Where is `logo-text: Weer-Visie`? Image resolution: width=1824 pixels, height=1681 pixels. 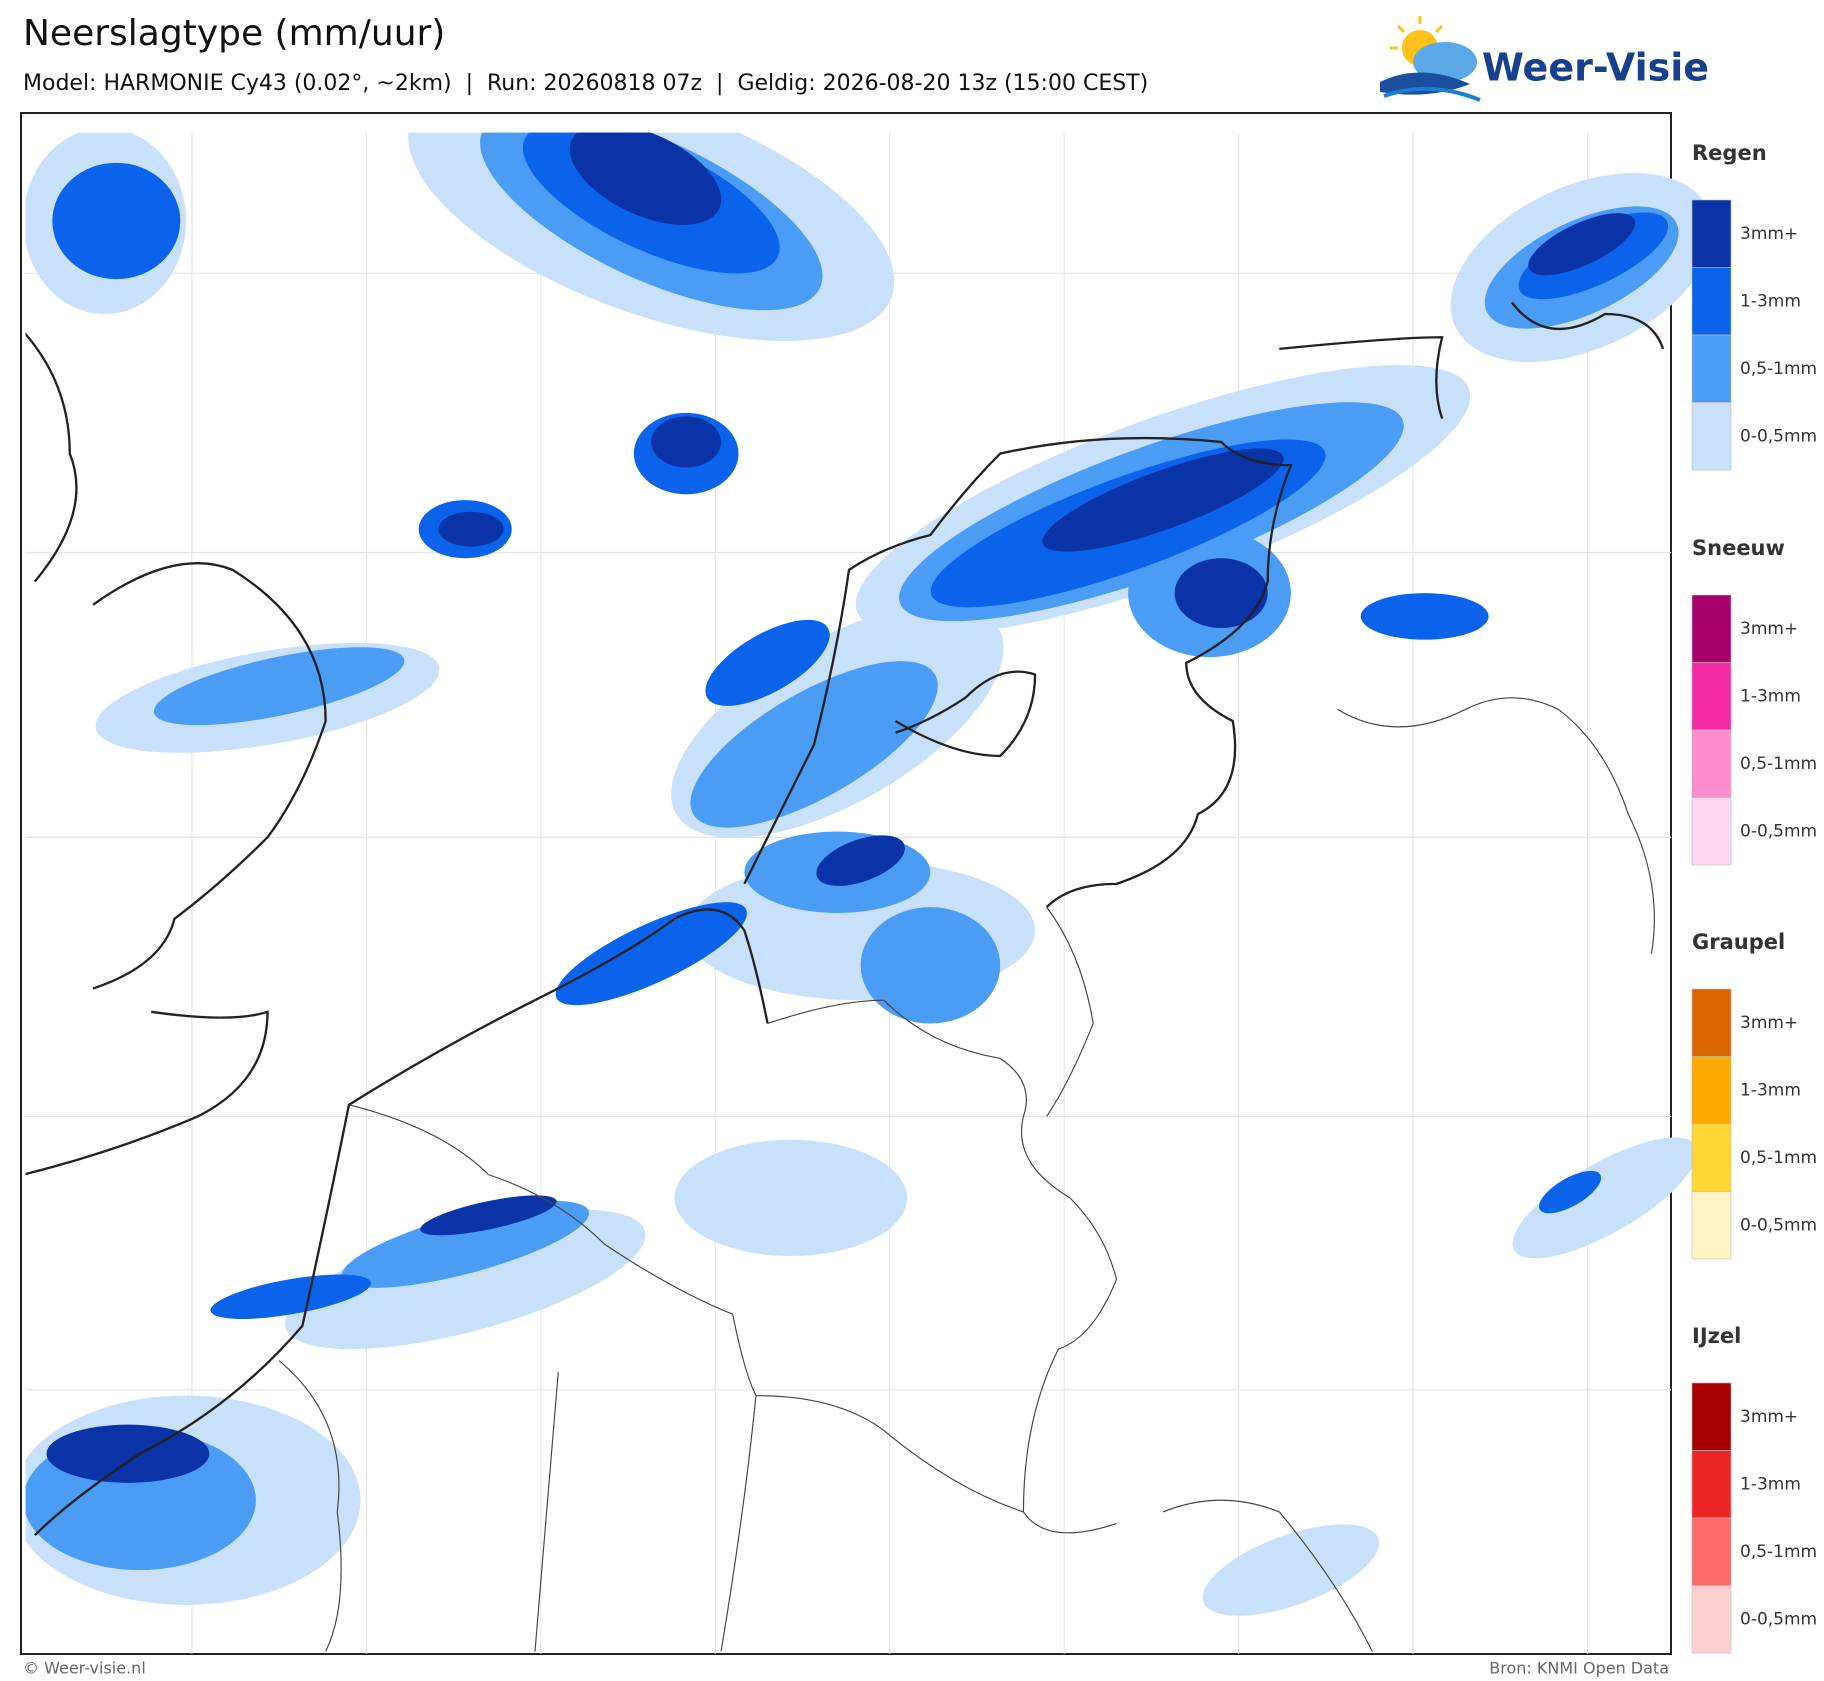
logo-text: Weer-Visie is located at coordinates (1595, 68).